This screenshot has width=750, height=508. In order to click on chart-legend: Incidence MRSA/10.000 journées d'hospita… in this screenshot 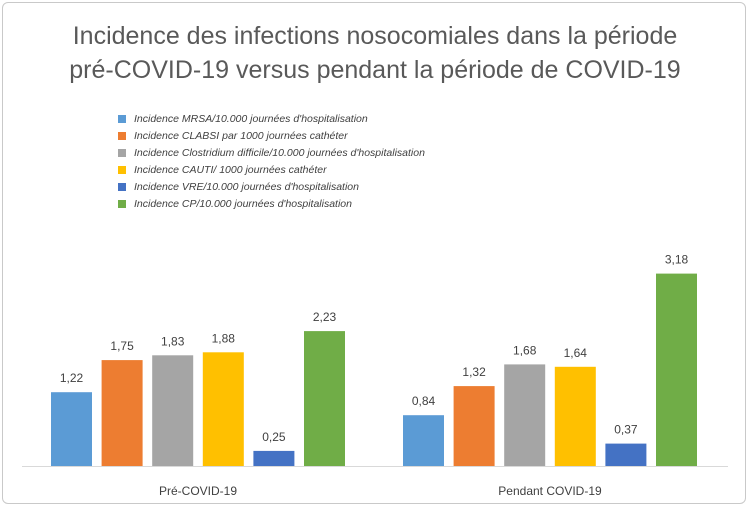, I will do `click(271, 161)`.